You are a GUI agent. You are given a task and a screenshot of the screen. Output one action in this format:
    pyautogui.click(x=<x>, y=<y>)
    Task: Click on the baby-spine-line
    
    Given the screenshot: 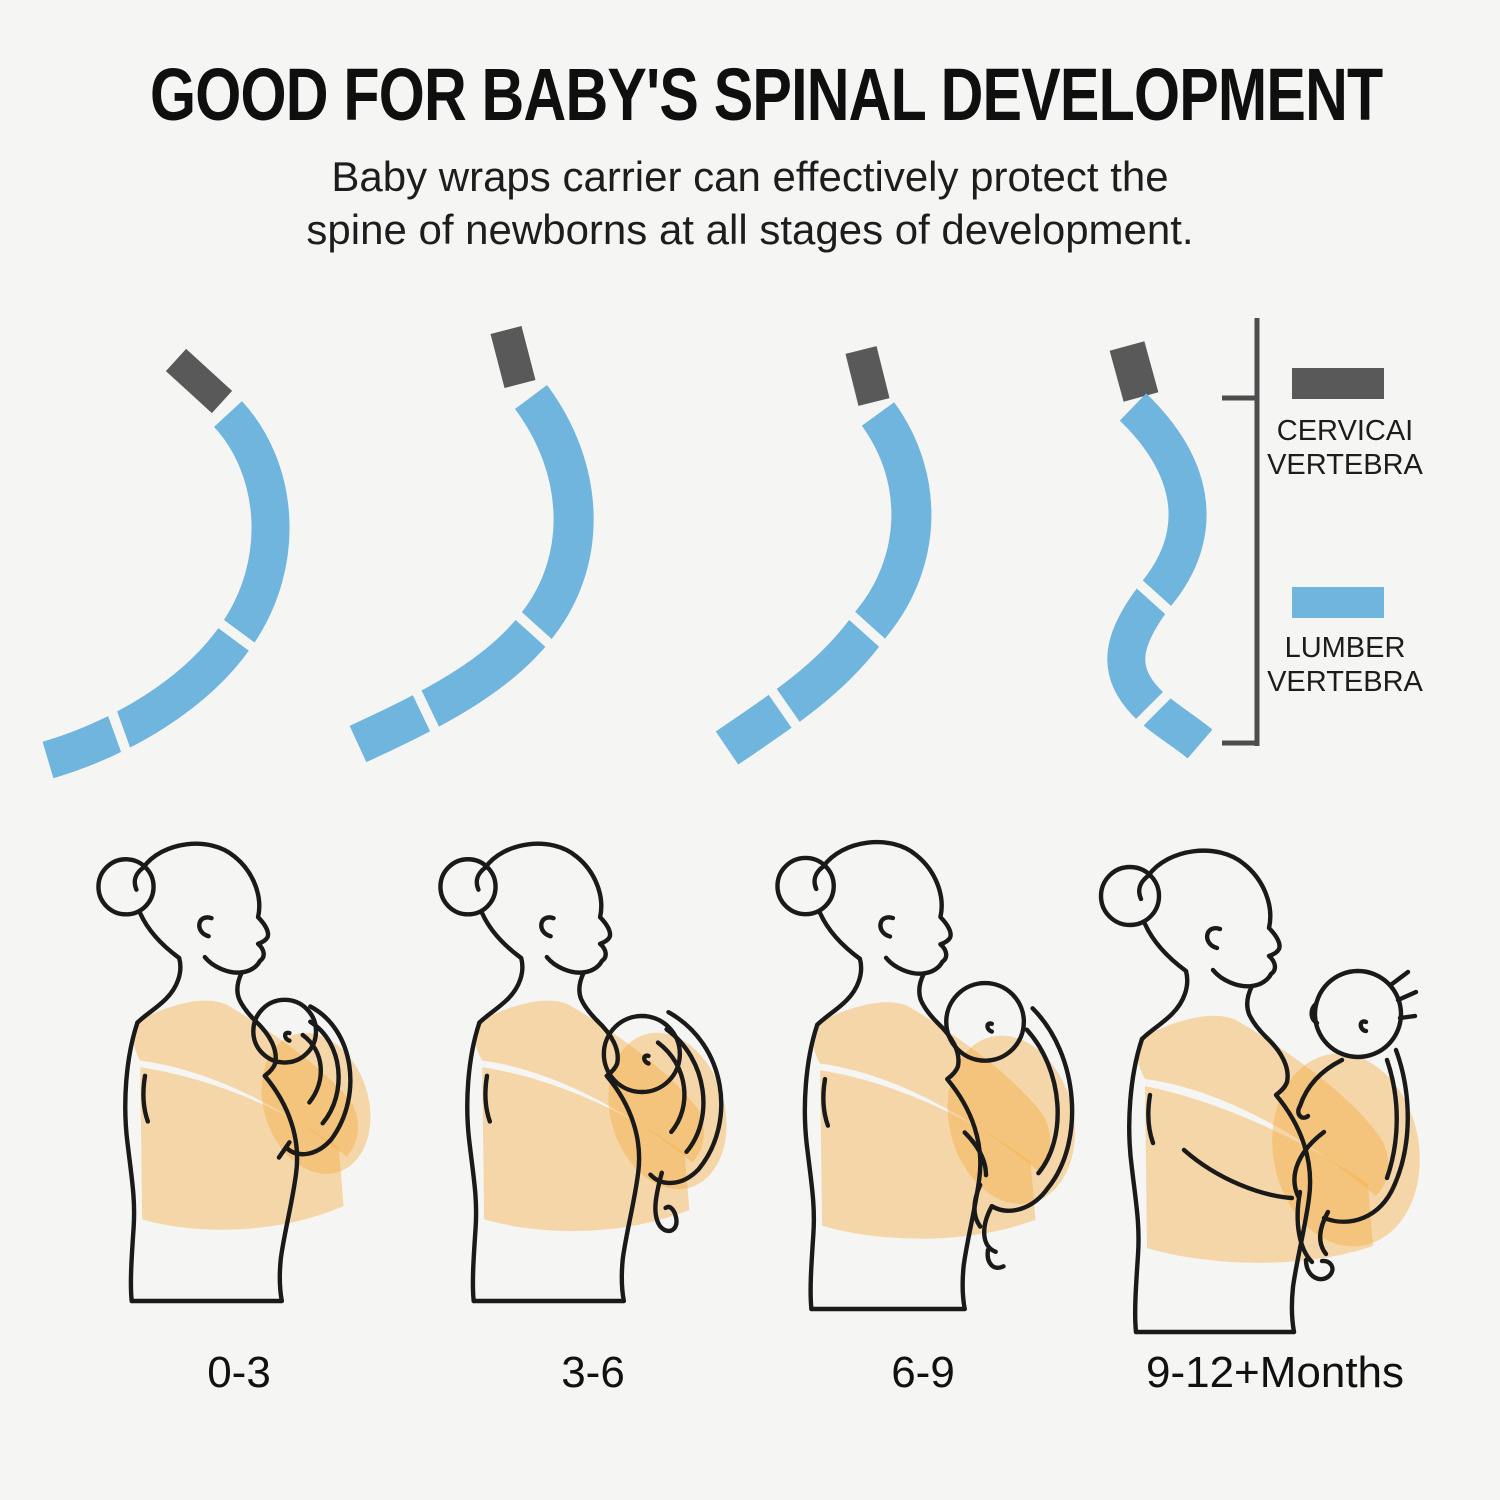 What is the action you would take?
    pyautogui.click(x=1392, y=1119)
    